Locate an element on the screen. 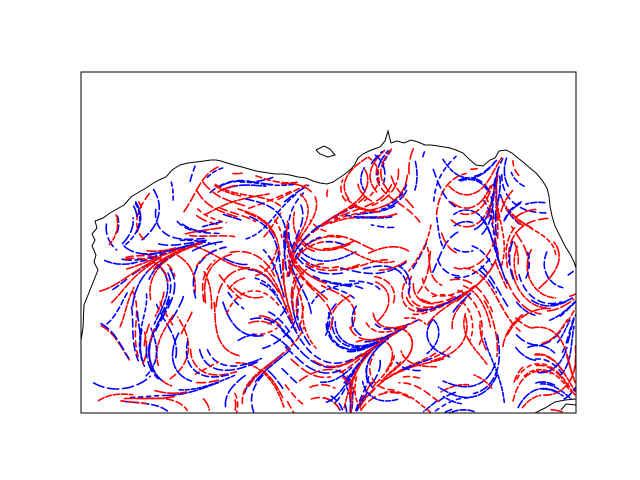 The image size is (640, 480). coastline-east is located at coordinates (568, 407).